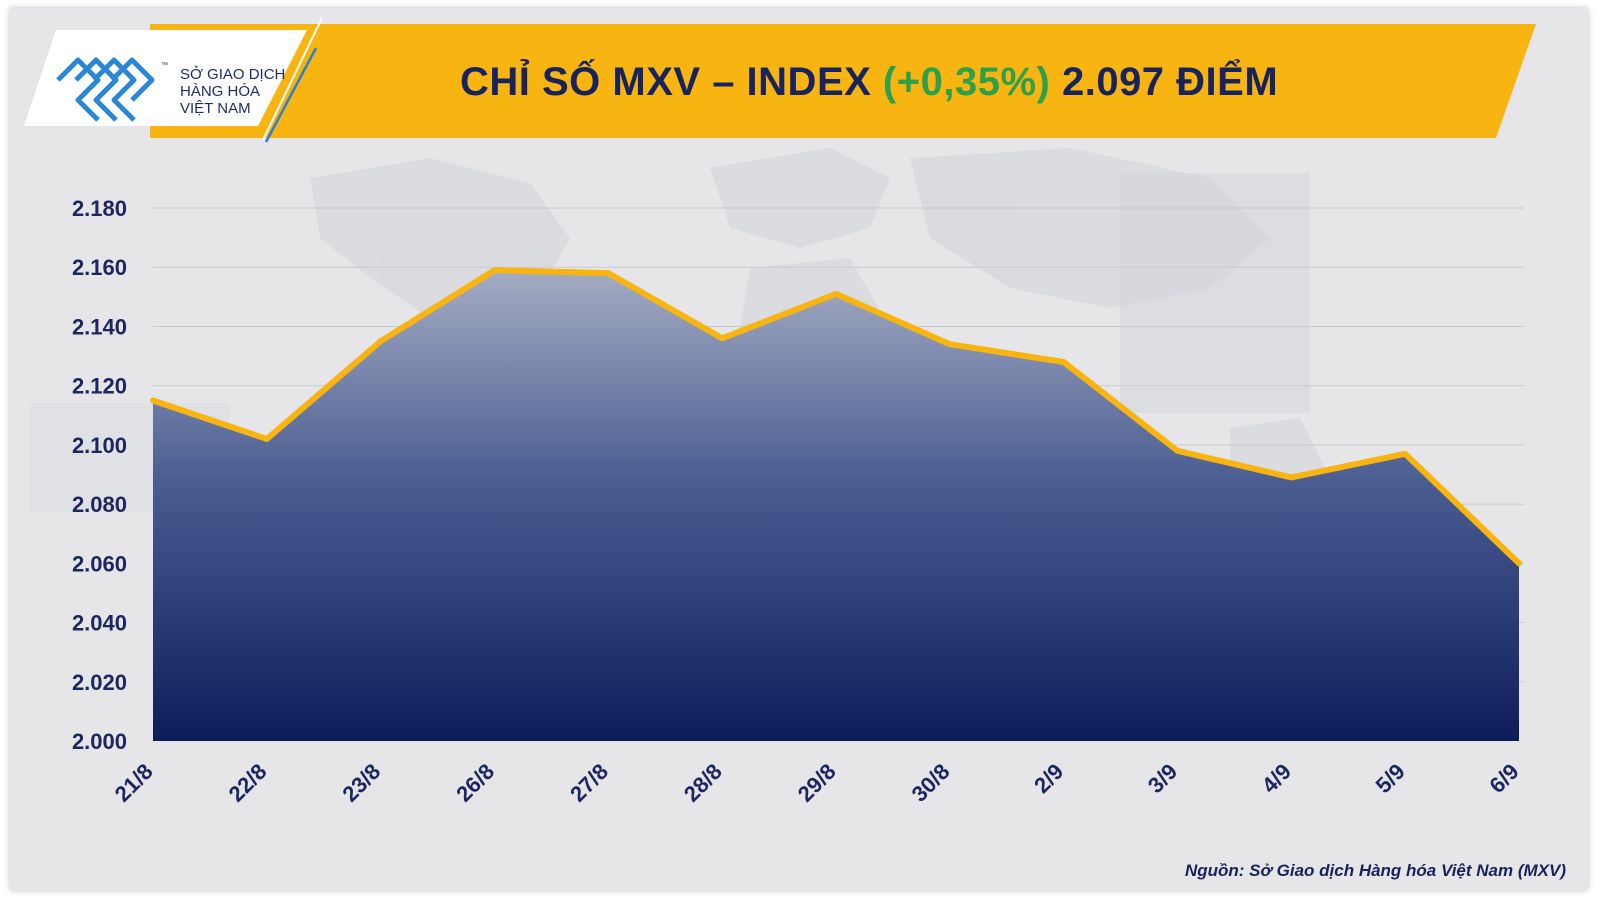 The image size is (1600, 900). I want to click on x-tick-label: 29/8, so click(817, 783).